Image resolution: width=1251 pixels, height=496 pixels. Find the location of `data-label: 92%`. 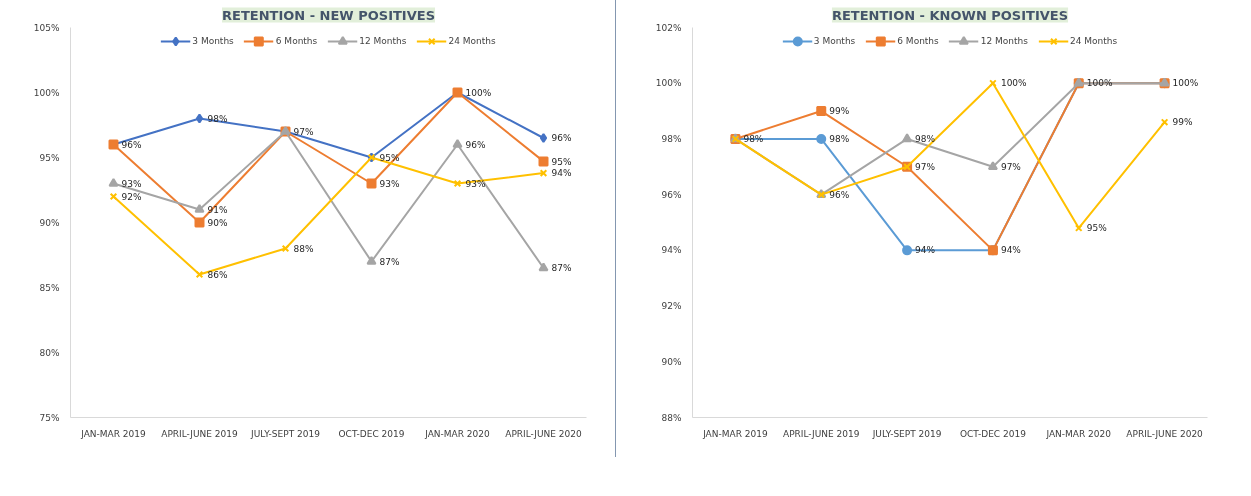

data-label: 92% is located at coordinates (131, 196).